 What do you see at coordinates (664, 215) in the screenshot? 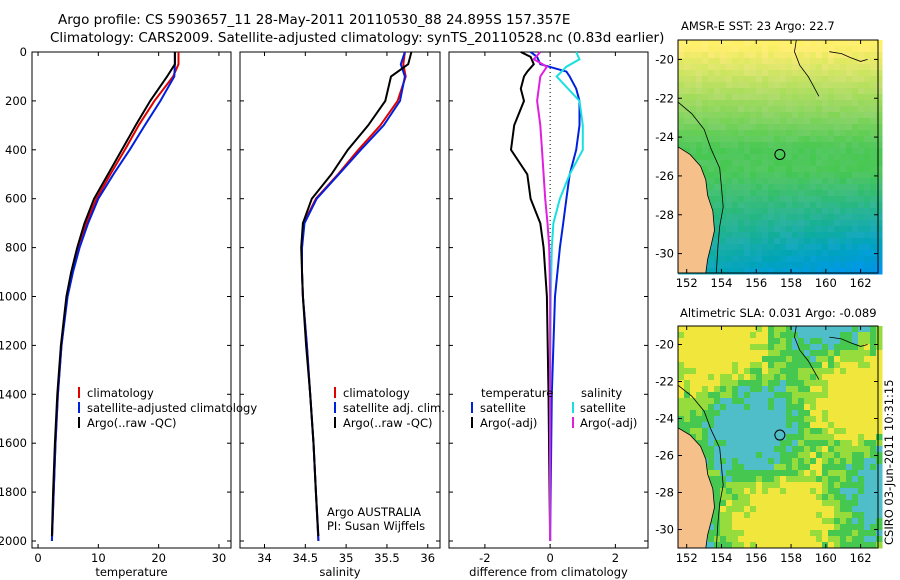
I see `y-tick-label: -28` at bounding box center [664, 215].